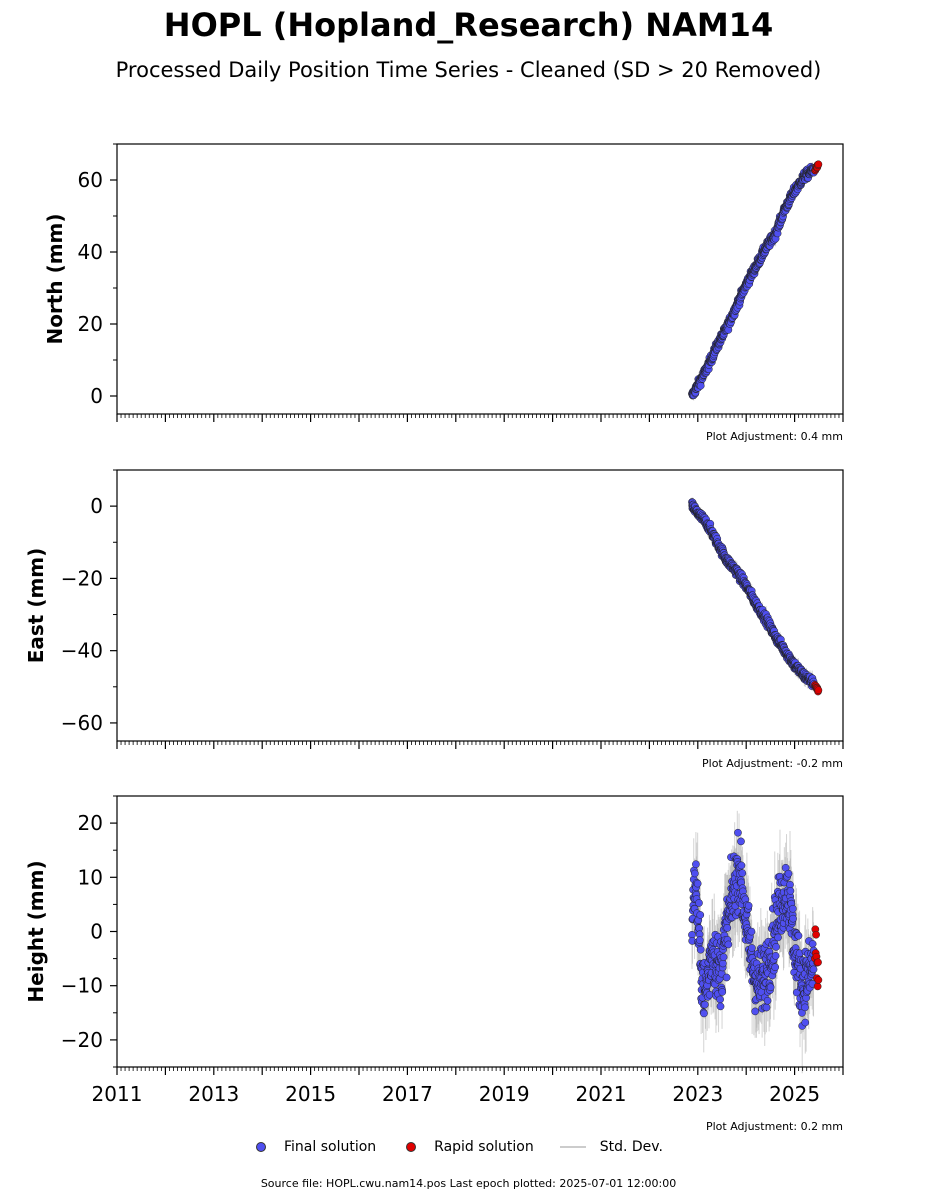  What do you see at coordinates (504, 1094) in the screenshot?
I see `x-tick-label: 2019` at bounding box center [504, 1094].